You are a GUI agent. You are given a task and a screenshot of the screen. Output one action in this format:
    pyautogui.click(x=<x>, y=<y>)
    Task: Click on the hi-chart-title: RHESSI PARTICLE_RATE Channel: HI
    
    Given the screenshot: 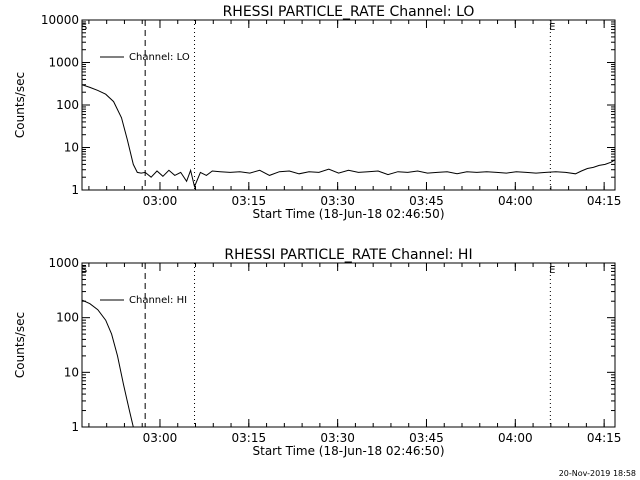 What is the action you would take?
    pyautogui.click(x=348, y=255)
    